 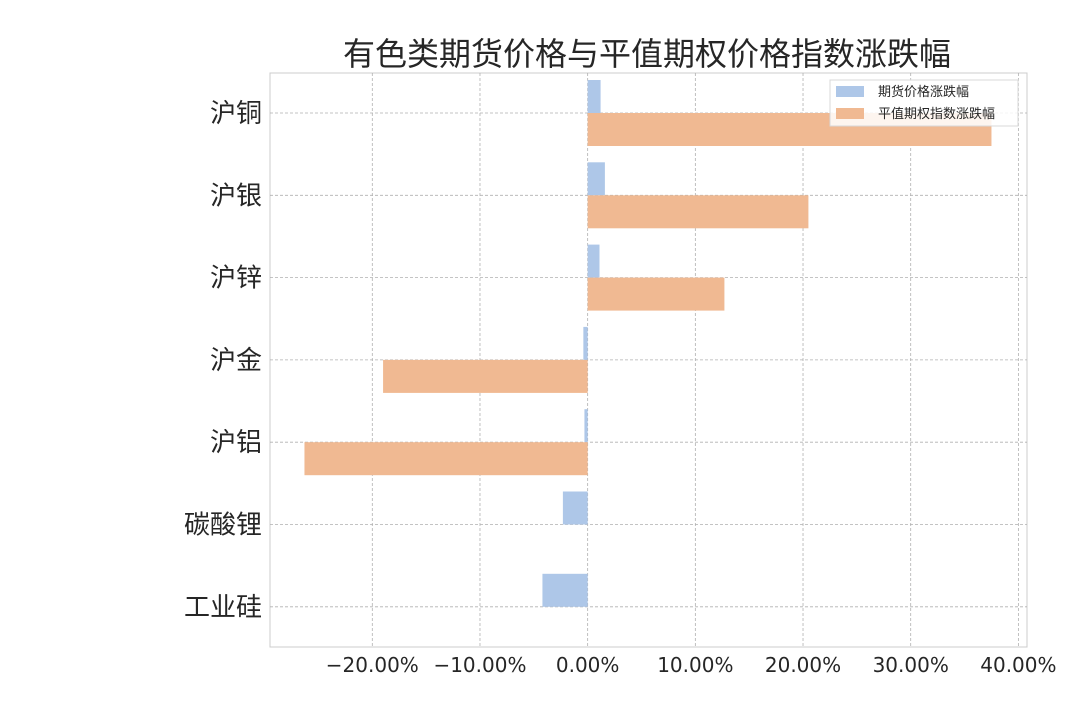 What do you see at coordinates (936, 114) in the screenshot?
I see `legend-label-options: 平值期权指数涨跌幅` at bounding box center [936, 114].